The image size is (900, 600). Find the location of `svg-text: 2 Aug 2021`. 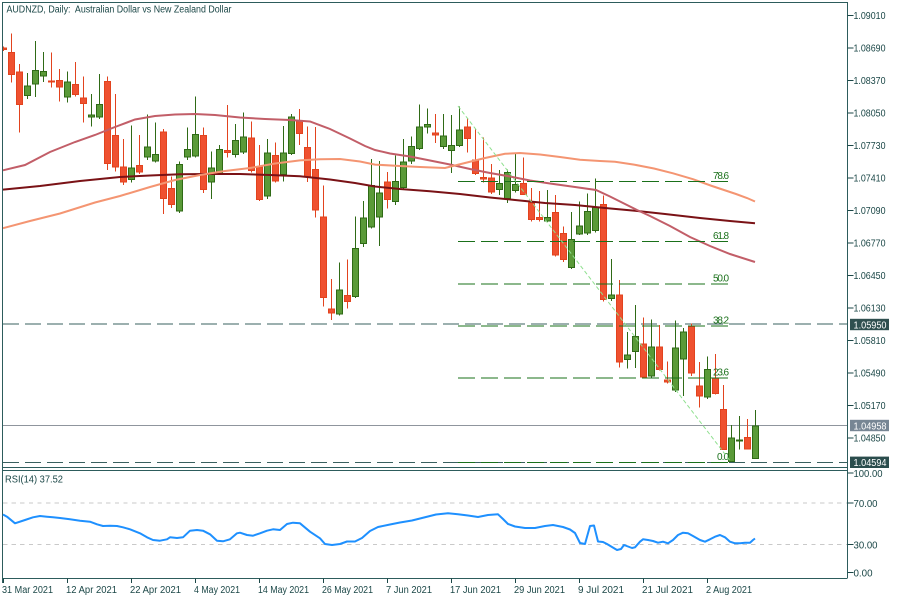

svg-text: 2 Aug 2021 is located at coordinates (729, 590).